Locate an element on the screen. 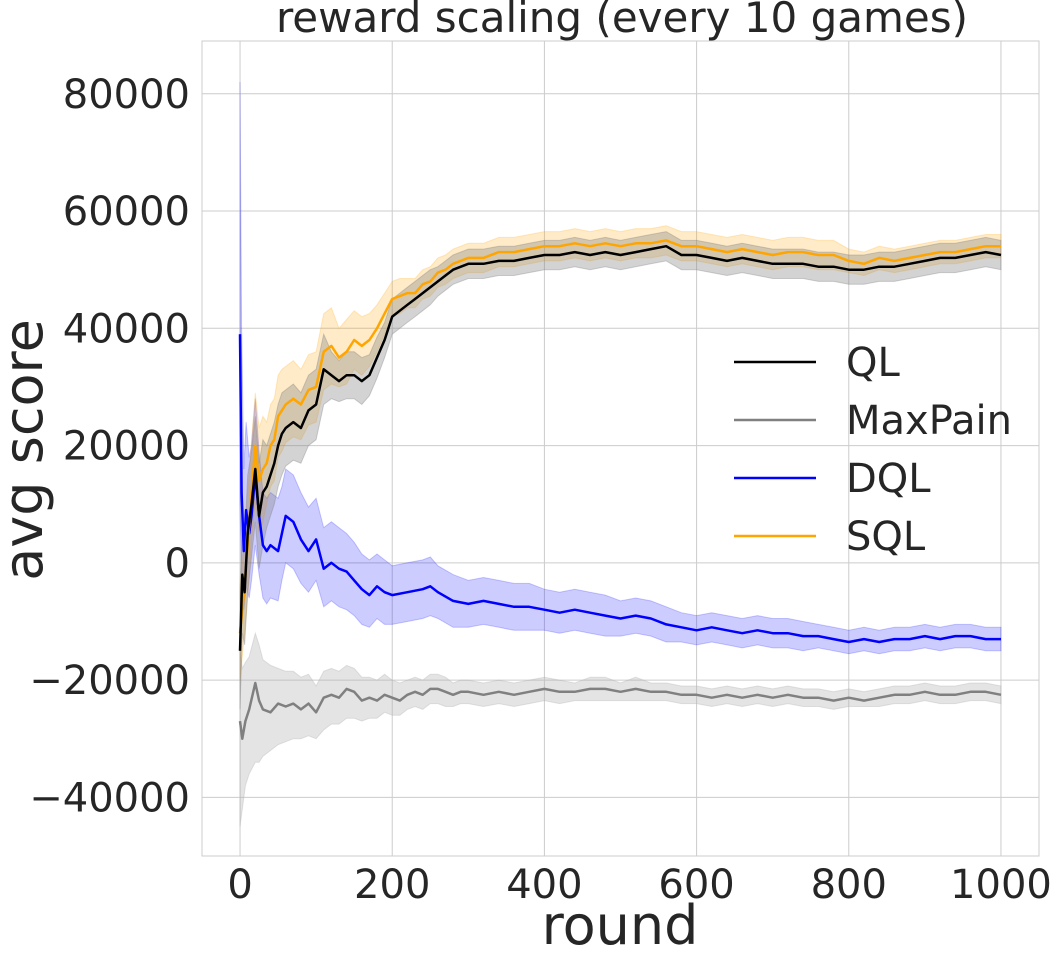 The image size is (1051, 959). y-axis-label: avg score is located at coordinates (27, 450).